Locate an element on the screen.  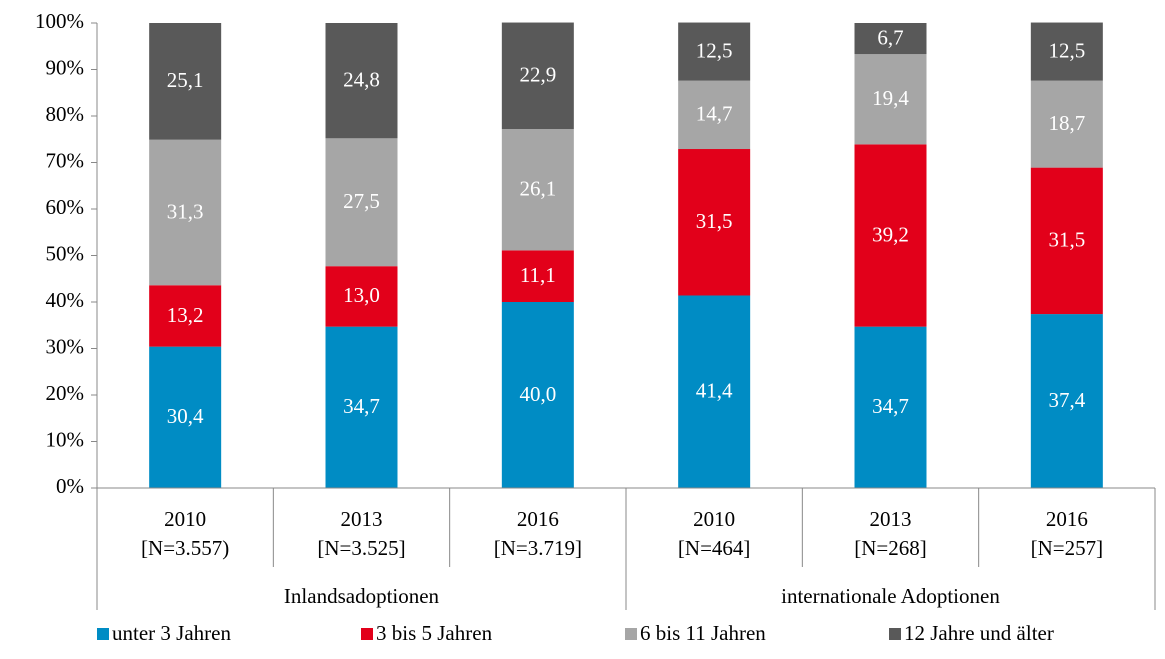
y-tick-label: 70% is located at coordinates (65, 160).